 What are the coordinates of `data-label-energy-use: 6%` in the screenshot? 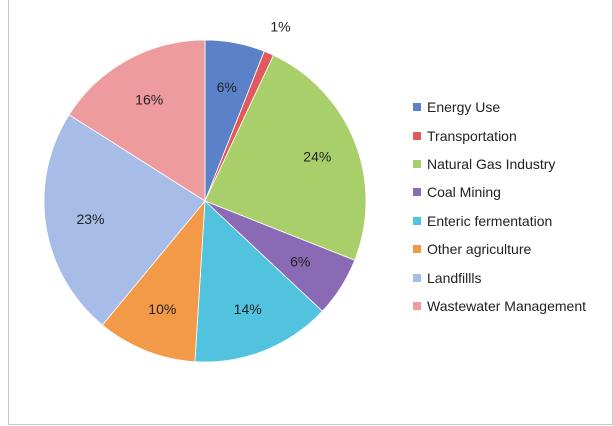 It's located at (227, 87).